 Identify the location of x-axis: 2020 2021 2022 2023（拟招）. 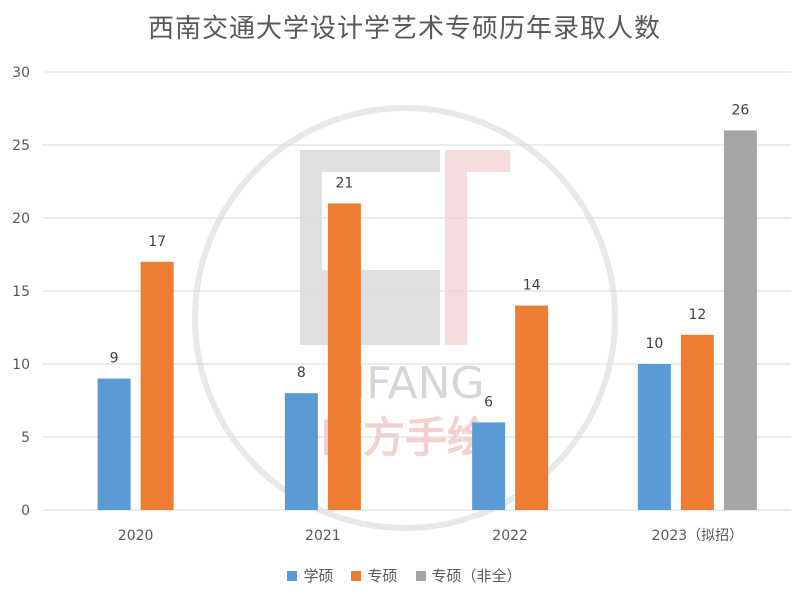
(430, 536).